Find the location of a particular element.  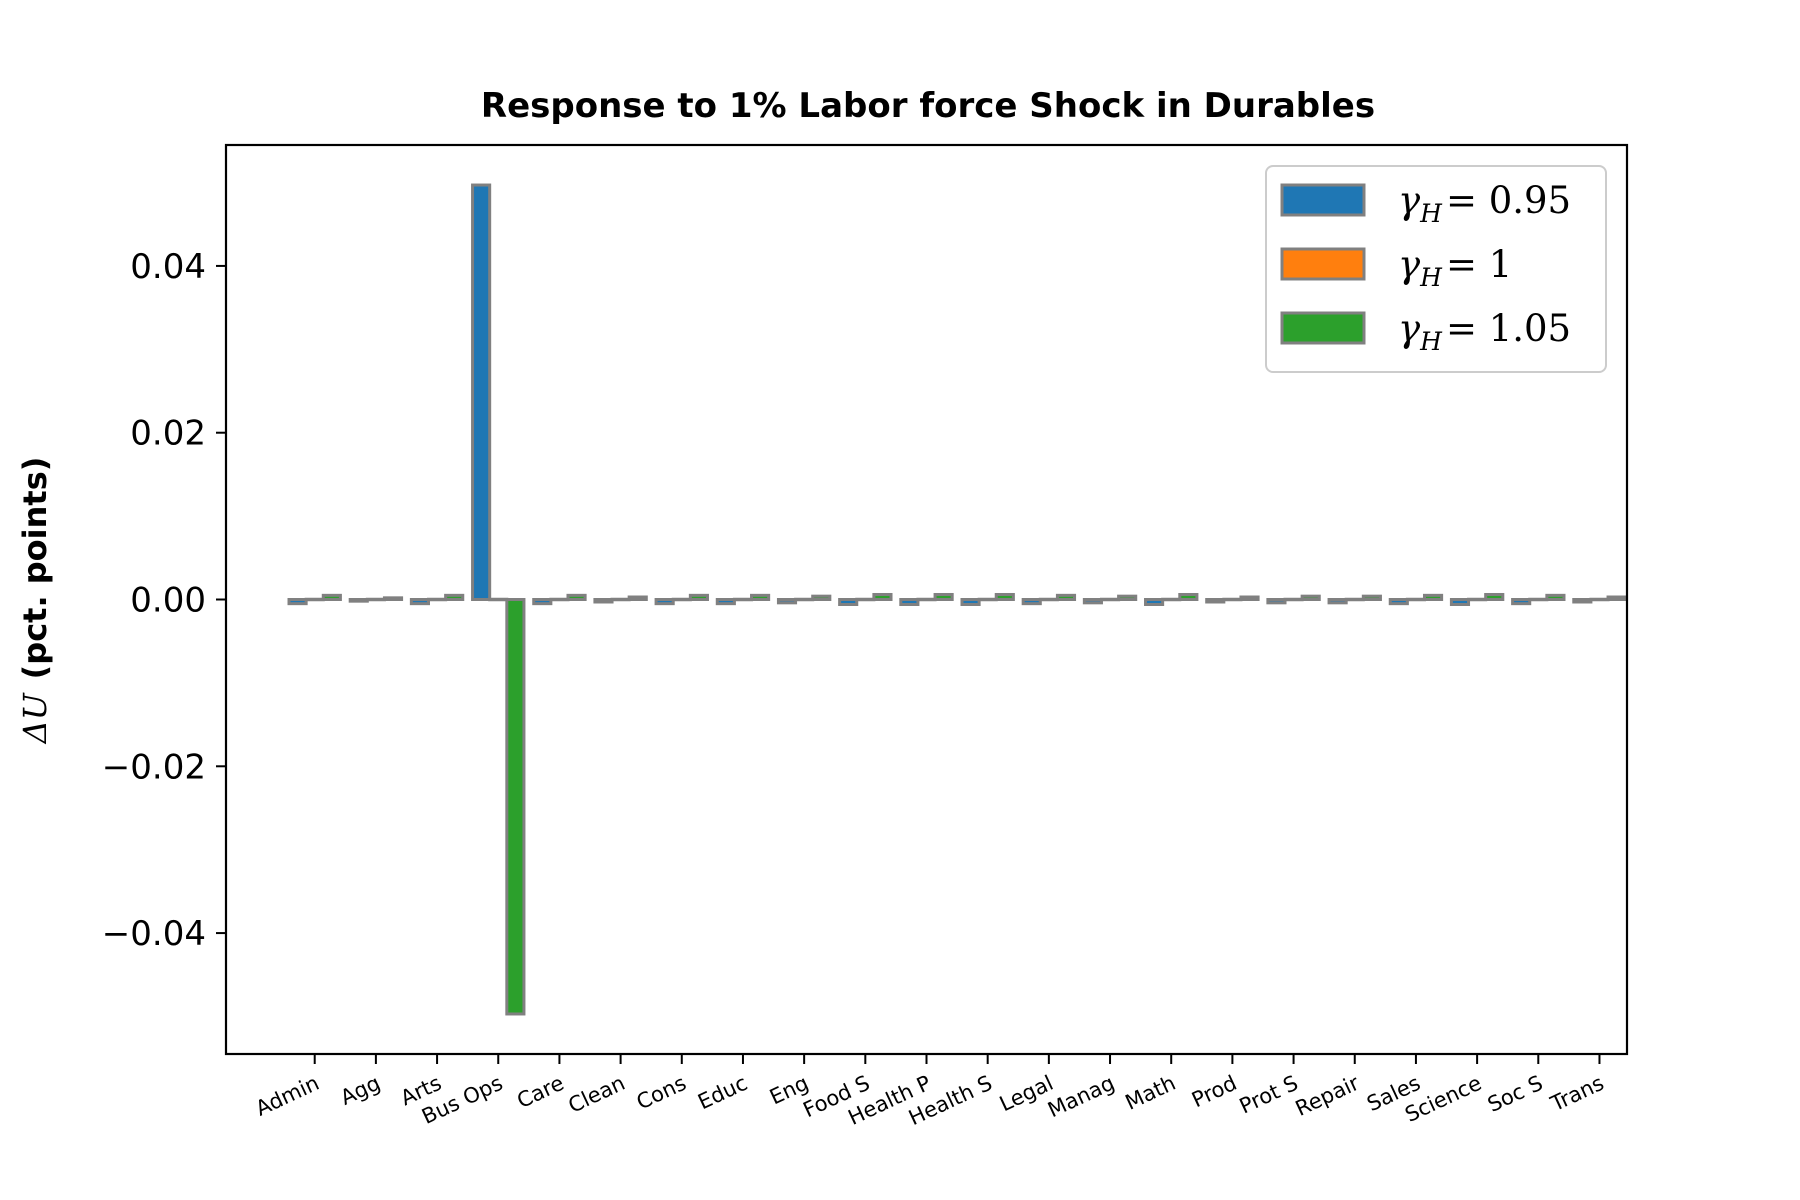

legend-label: γH = 1.05 is located at coordinates (1484, 331).